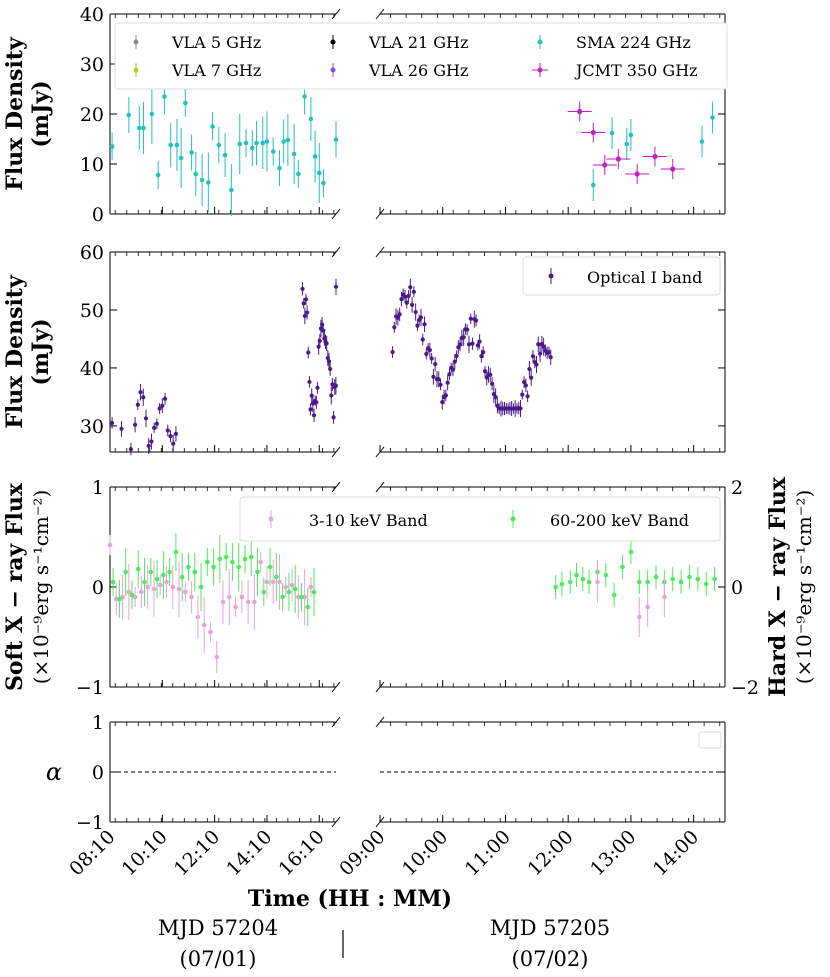 The width and height of the screenshot is (830, 977). I want to click on hard-xray-ylabel-line1: Hard X − ray Flux, so click(778, 586).